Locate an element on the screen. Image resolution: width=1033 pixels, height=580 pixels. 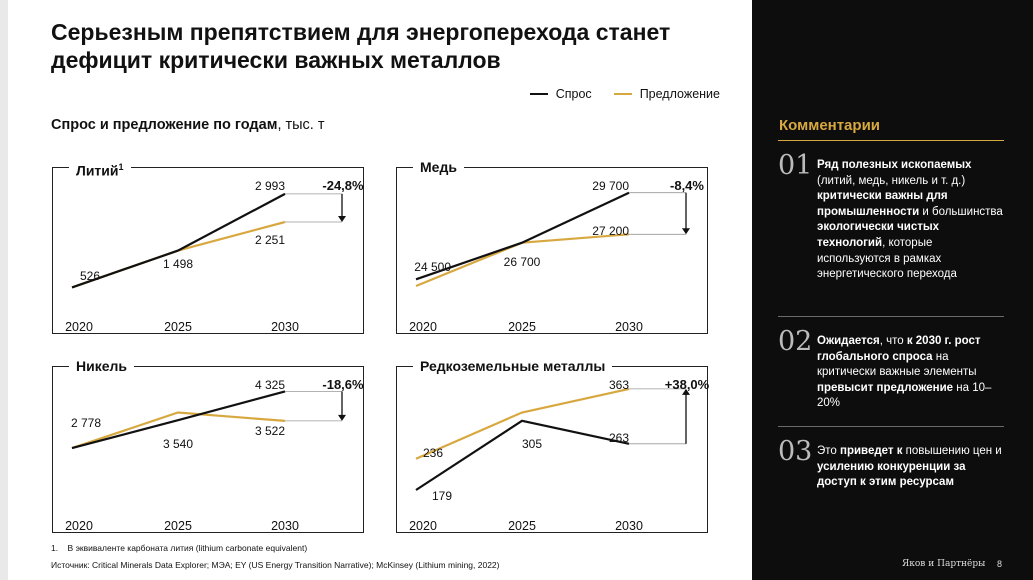
value-label: 24 500 is located at coordinates (432, 267).